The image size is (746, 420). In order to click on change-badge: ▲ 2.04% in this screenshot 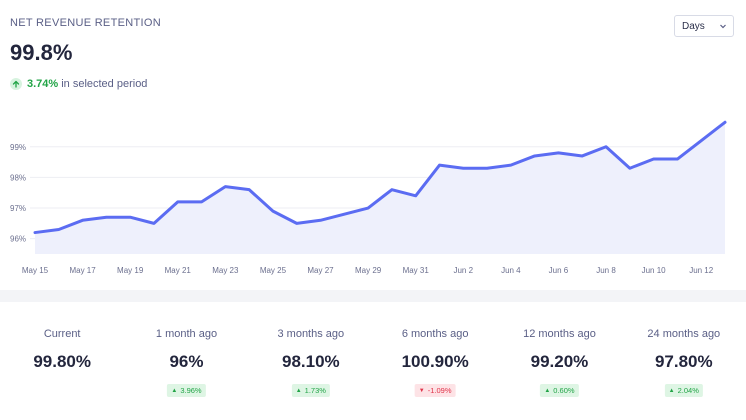, I will do `click(683, 390)`.